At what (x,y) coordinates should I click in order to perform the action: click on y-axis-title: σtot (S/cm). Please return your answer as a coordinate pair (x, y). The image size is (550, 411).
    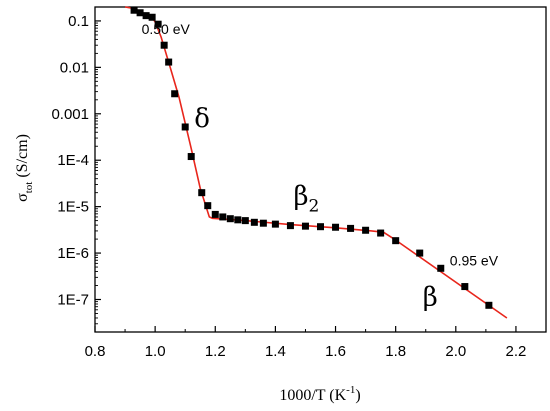
    Looking at the image, I should click on (24, 168).